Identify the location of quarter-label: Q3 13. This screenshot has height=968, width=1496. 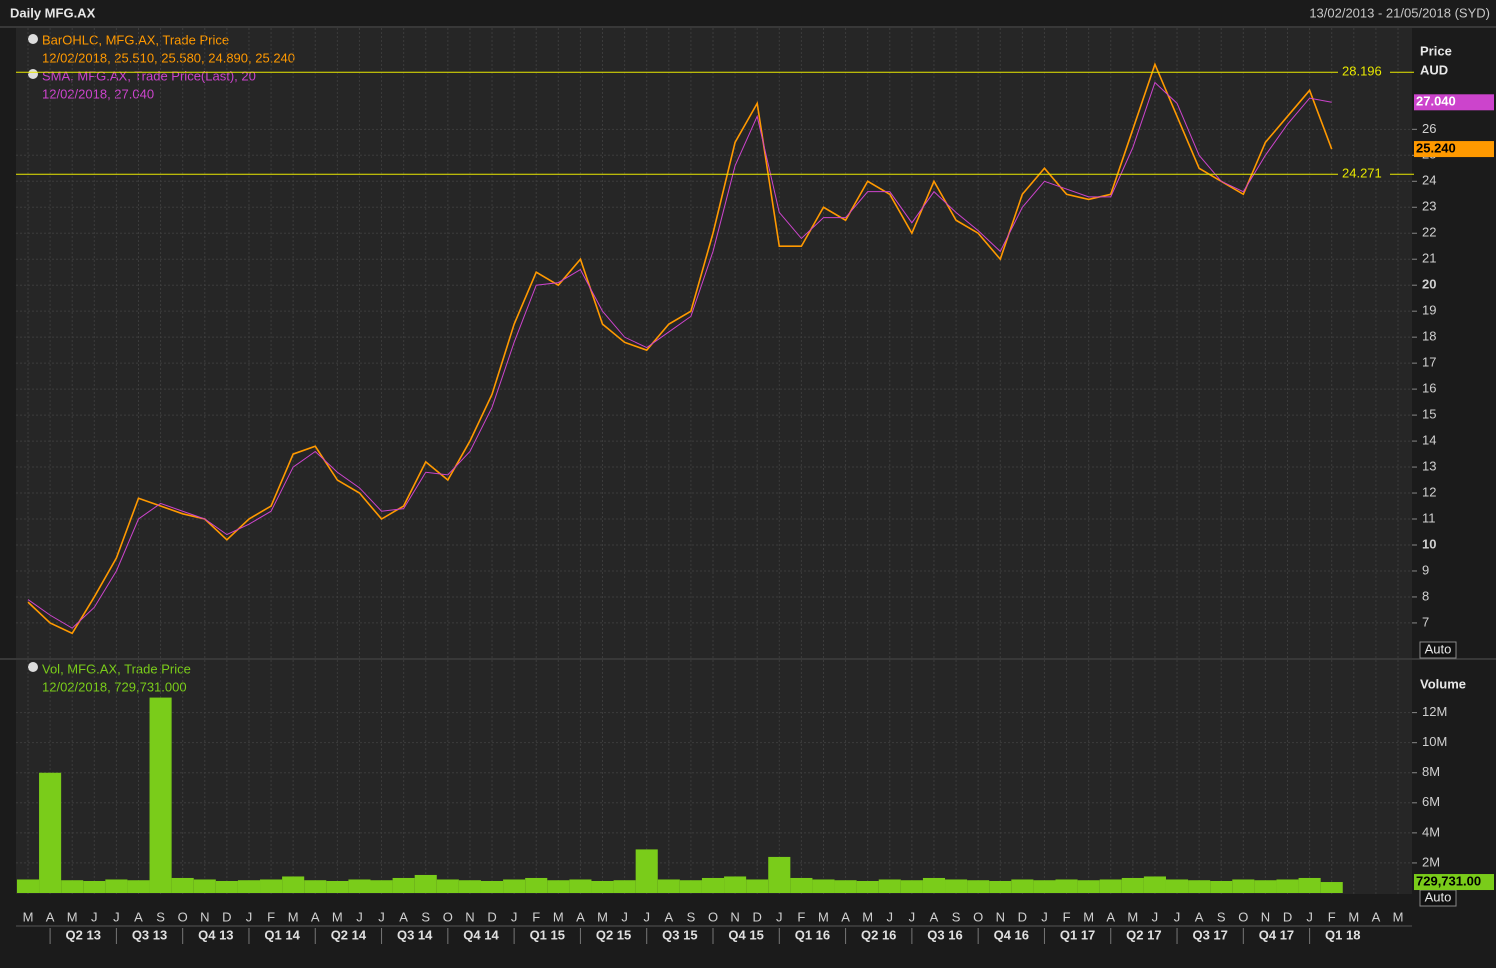
(149, 934).